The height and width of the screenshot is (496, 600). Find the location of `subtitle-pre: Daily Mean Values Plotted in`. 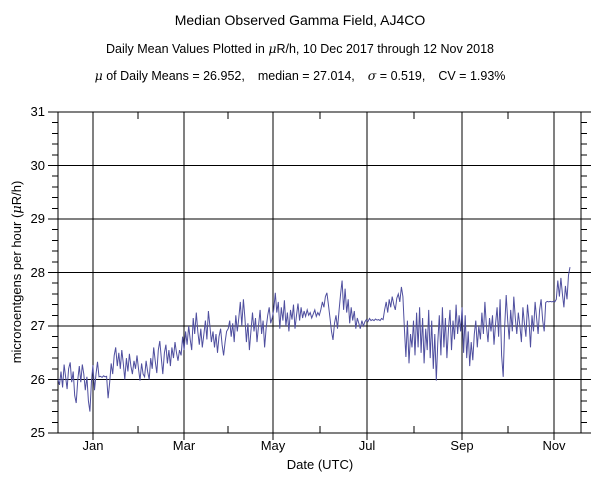

subtitle-pre: Daily Mean Values Plotted in is located at coordinates (187, 49).